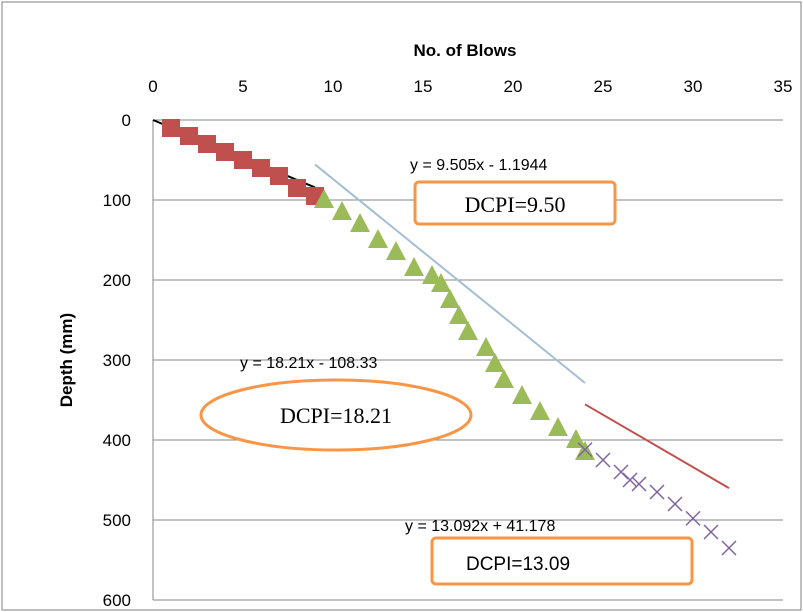 The height and width of the screenshot is (612, 803). What do you see at coordinates (783, 86) in the screenshot?
I see `x-tick-label: 35` at bounding box center [783, 86].